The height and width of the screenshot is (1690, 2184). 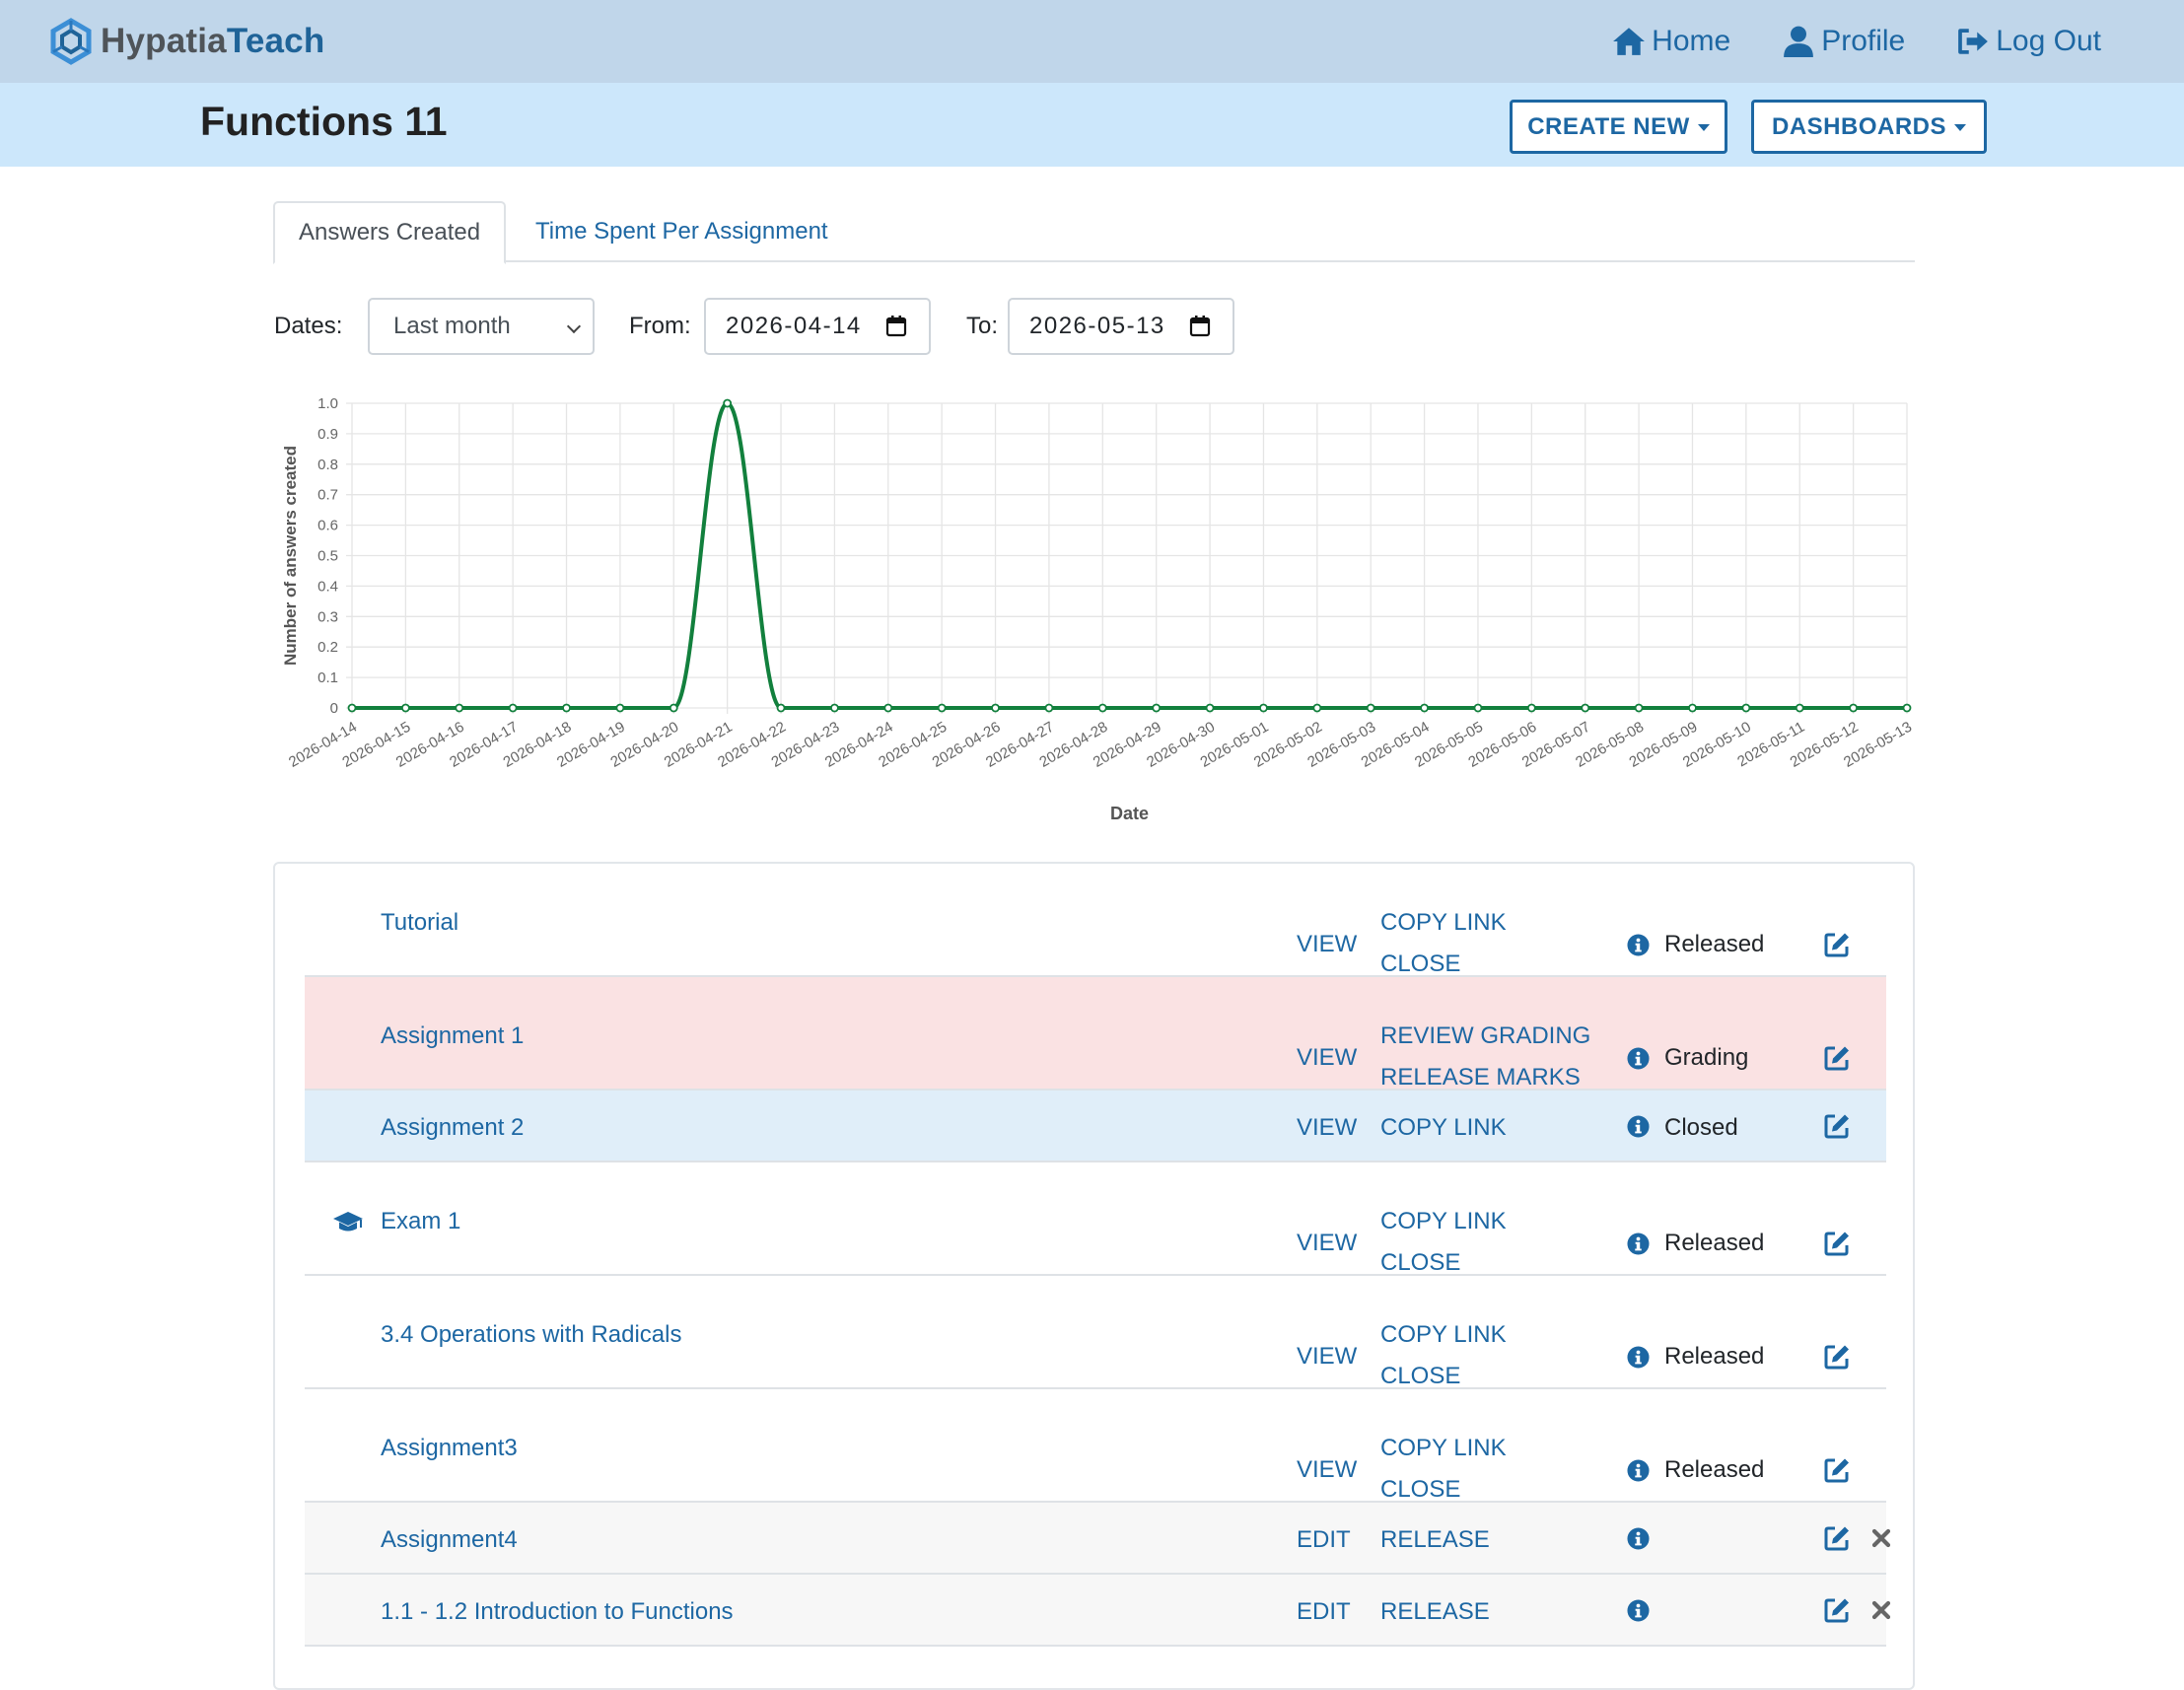 I want to click on dashboards-label: DASHBOARDS, so click(x=1858, y=126).